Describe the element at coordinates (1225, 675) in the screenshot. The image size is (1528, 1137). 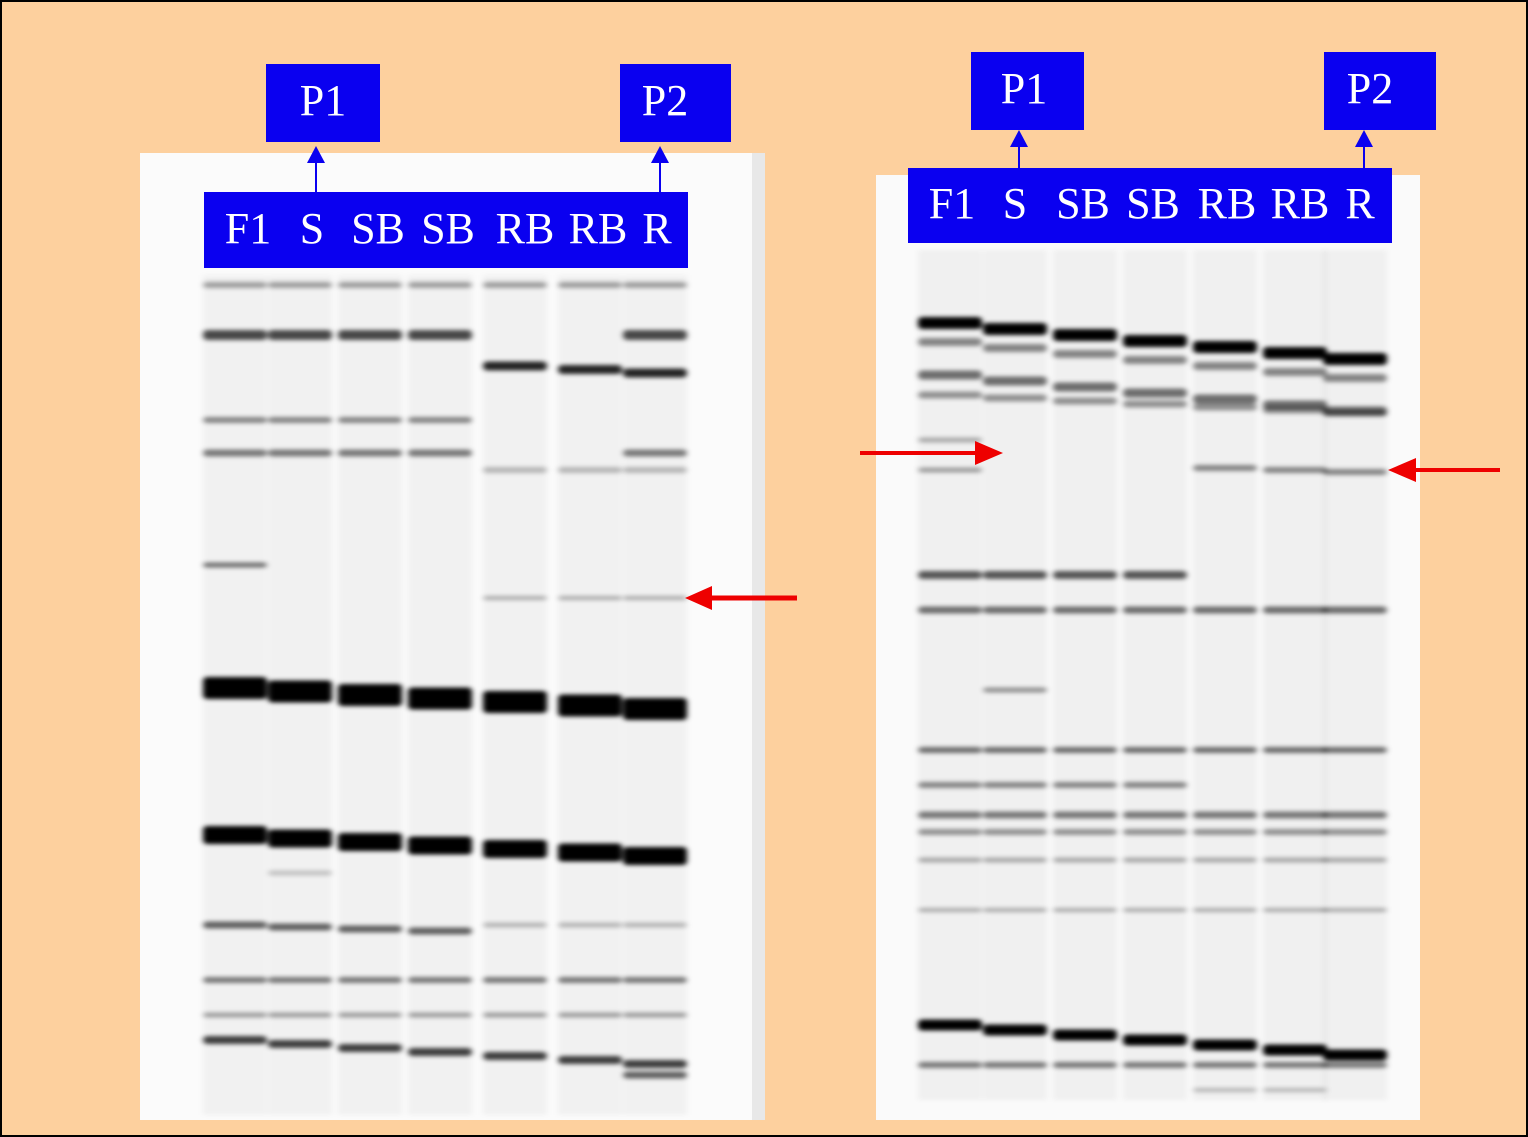
I see `lane-smear` at that location.